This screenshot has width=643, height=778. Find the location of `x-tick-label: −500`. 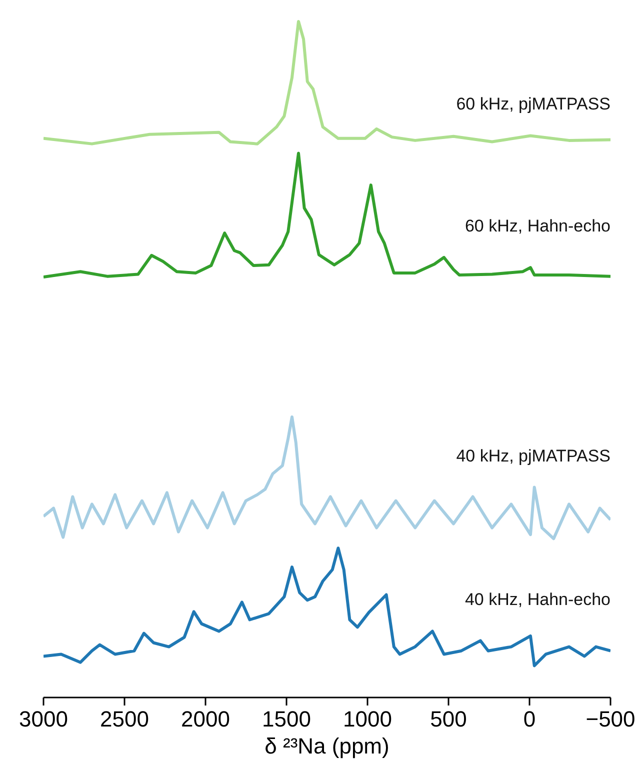

x-tick-label: −500 is located at coordinates (611, 719).